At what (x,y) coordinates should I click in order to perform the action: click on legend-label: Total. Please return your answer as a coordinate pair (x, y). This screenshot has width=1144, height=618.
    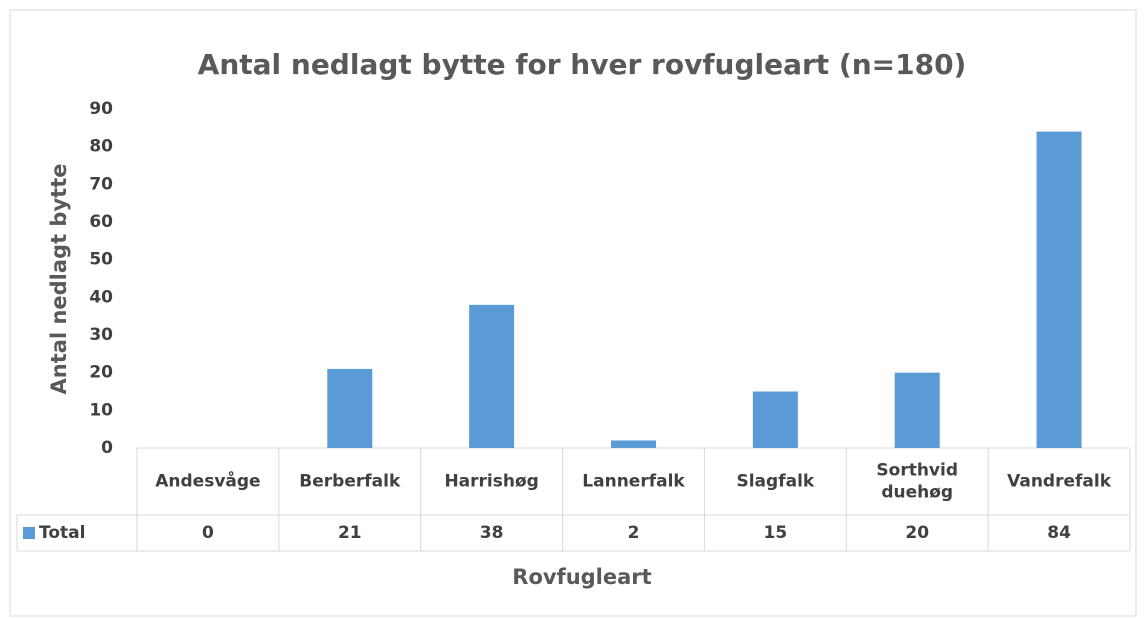
    Looking at the image, I should click on (62, 533).